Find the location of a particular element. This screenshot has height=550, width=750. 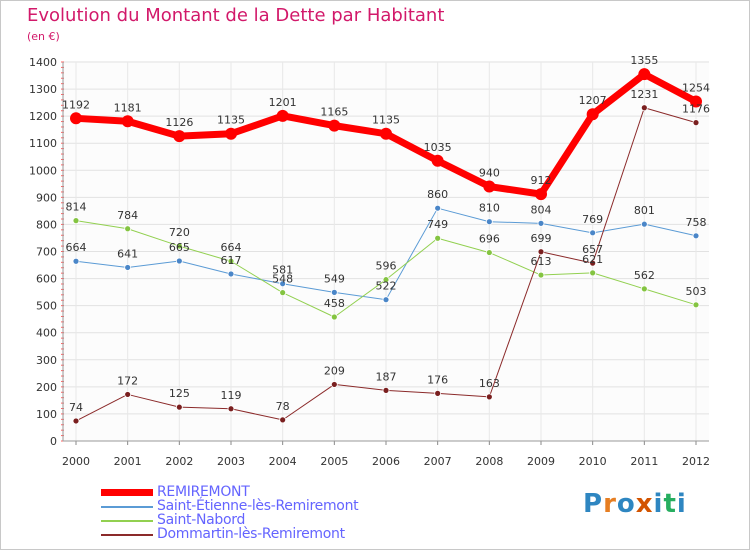

data-label: 1181 is located at coordinates (128, 107).